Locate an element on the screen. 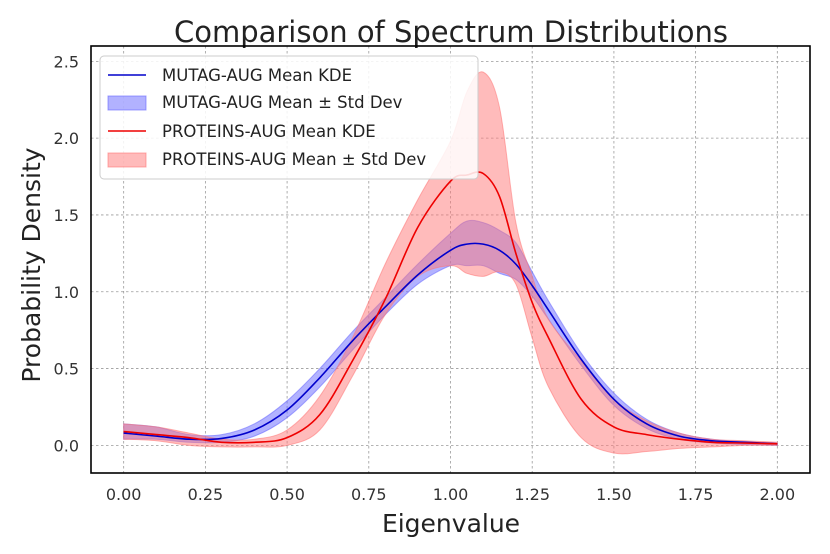 The image size is (830, 554). x-tick-label: 1.00 is located at coordinates (451, 494).